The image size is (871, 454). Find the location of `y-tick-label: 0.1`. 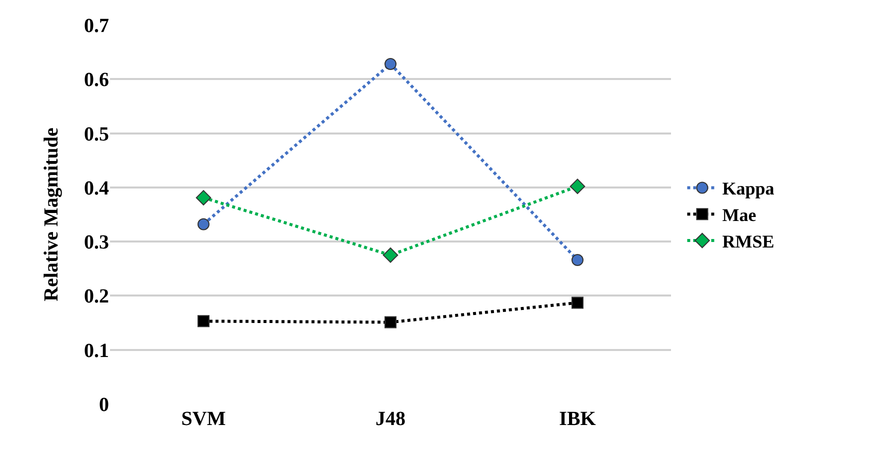

y-tick-label: 0.1 is located at coordinates (96, 351).